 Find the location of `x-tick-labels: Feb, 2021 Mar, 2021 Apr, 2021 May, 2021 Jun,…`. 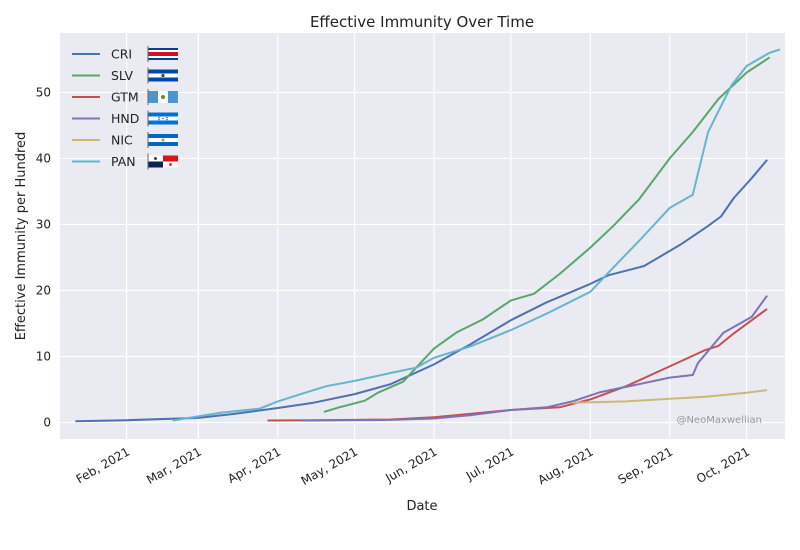

x-tick-labels: Feb, 2021 Mar, 2021 Apr, 2021 May, 2021 Jun,… is located at coordinates (413, 466).